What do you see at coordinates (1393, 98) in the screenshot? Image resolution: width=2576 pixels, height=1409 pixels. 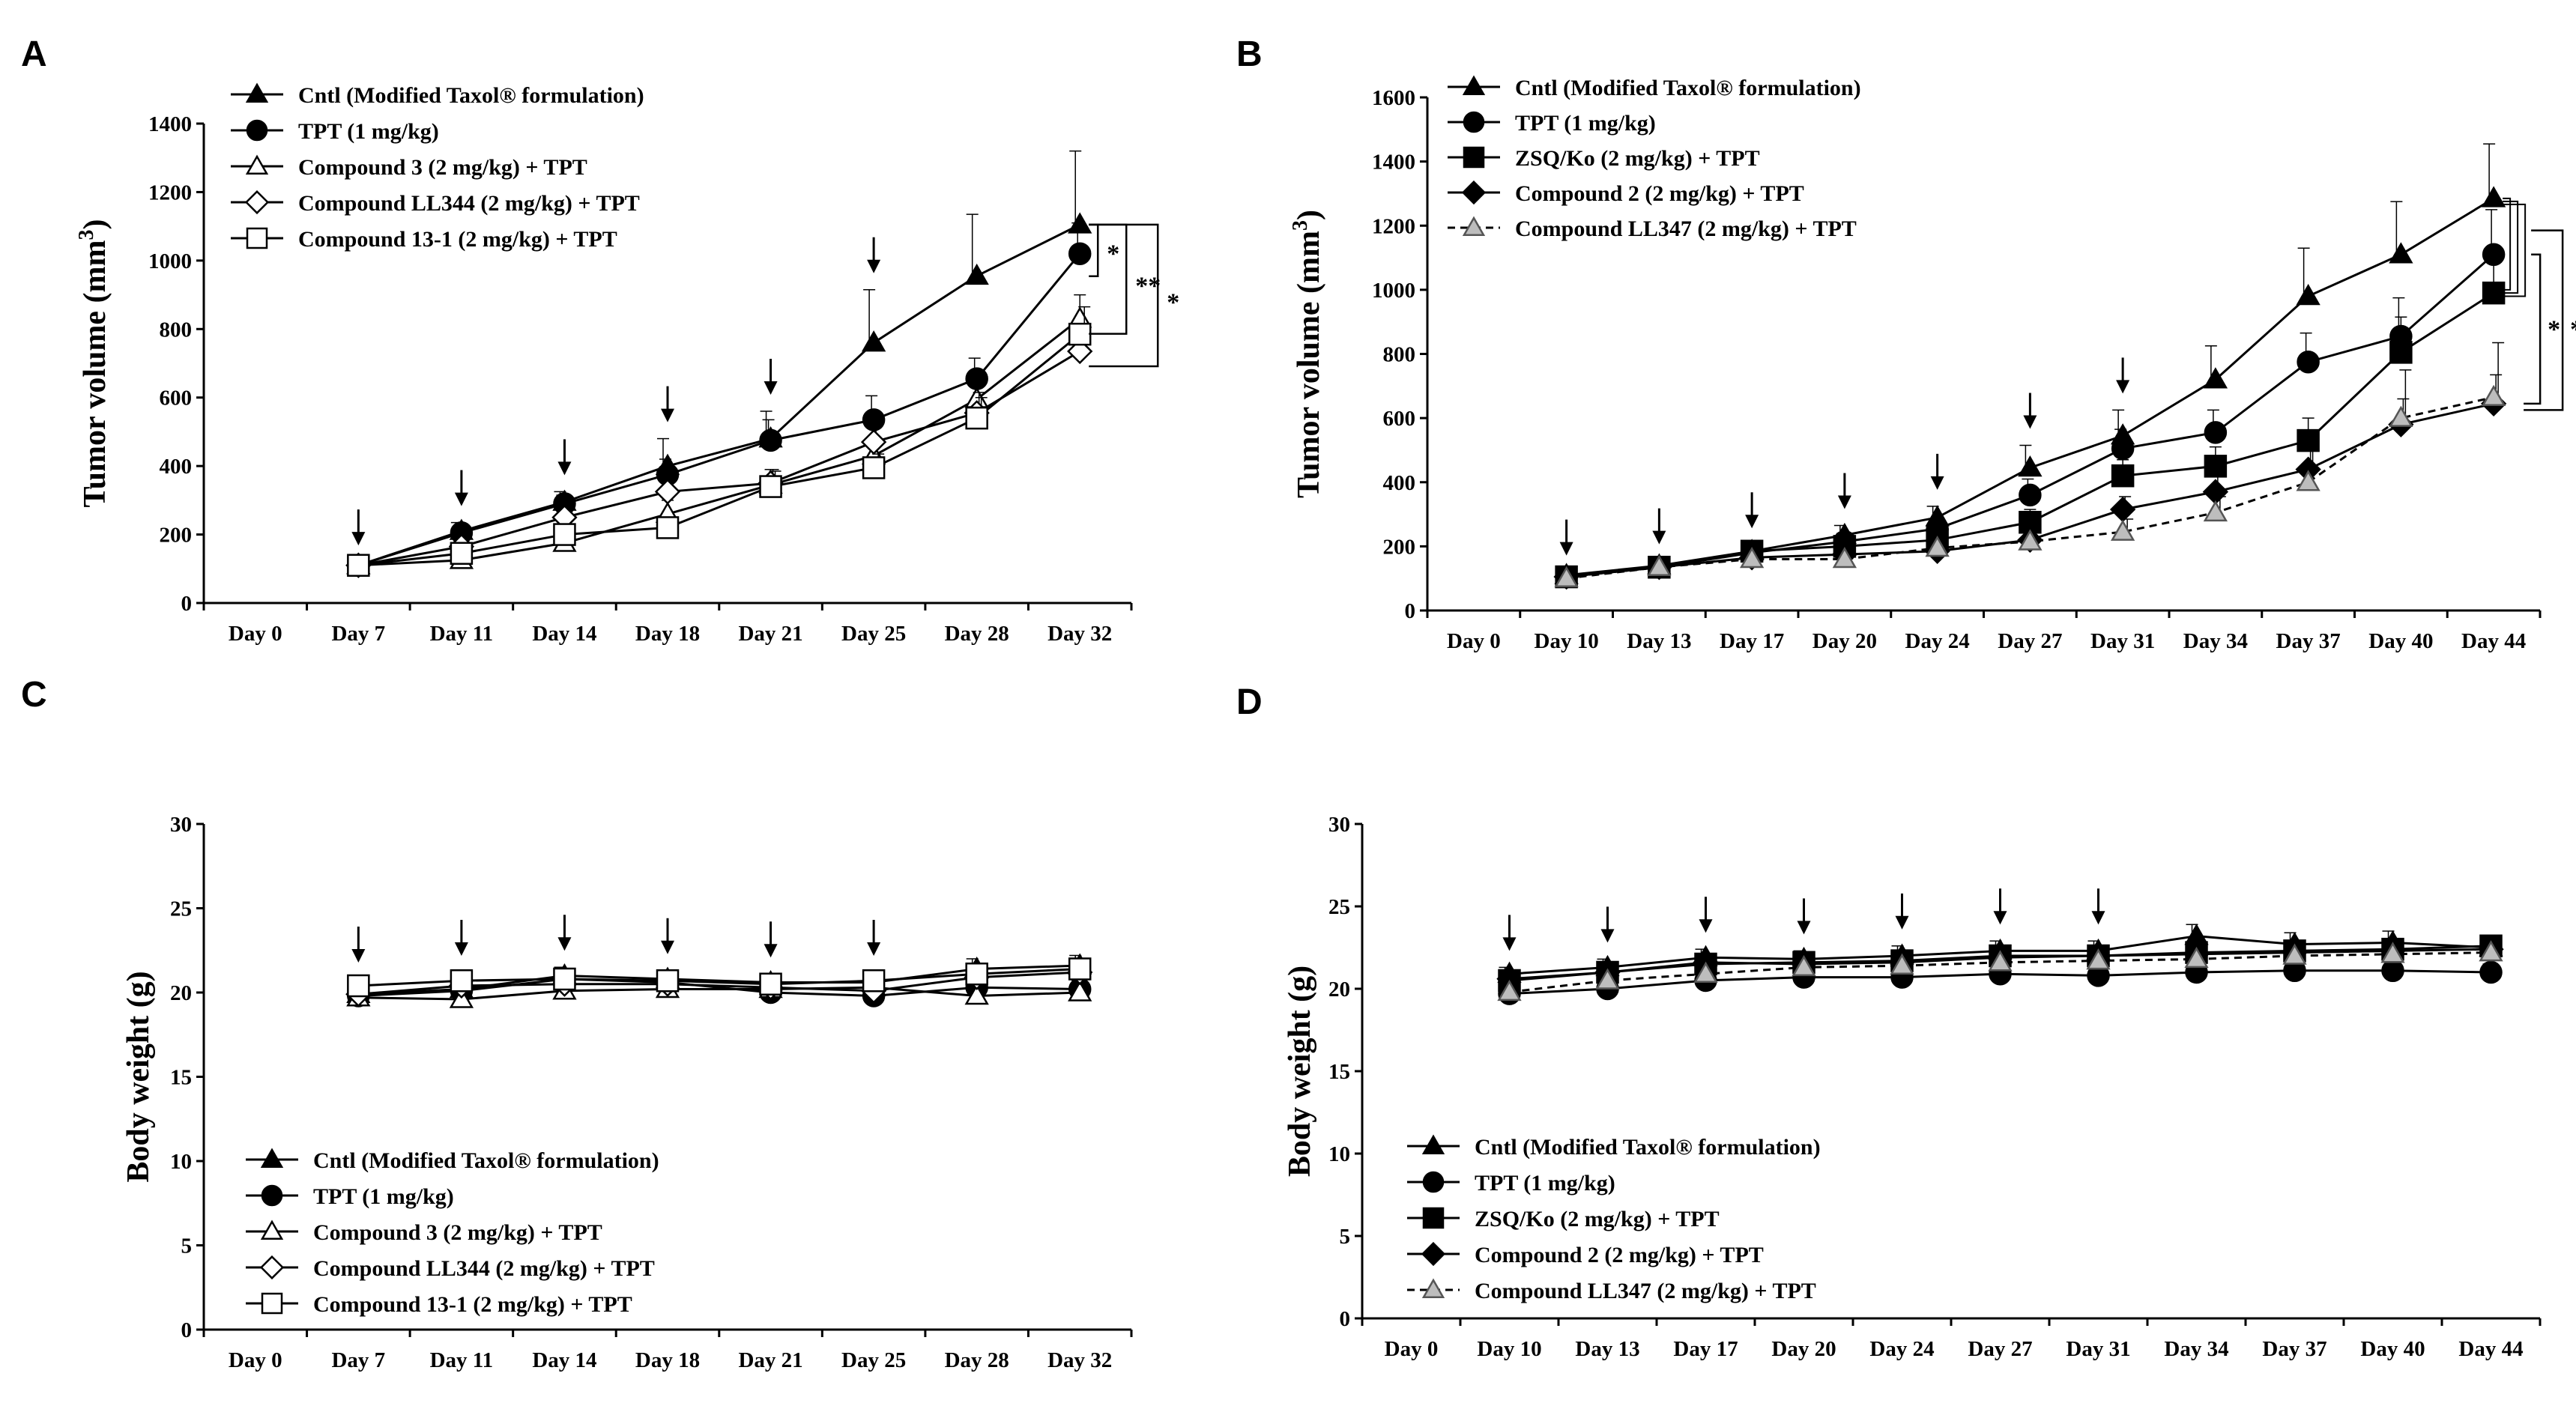 I see `y-tick-label: 1600` at bounding box center [1393, 98].